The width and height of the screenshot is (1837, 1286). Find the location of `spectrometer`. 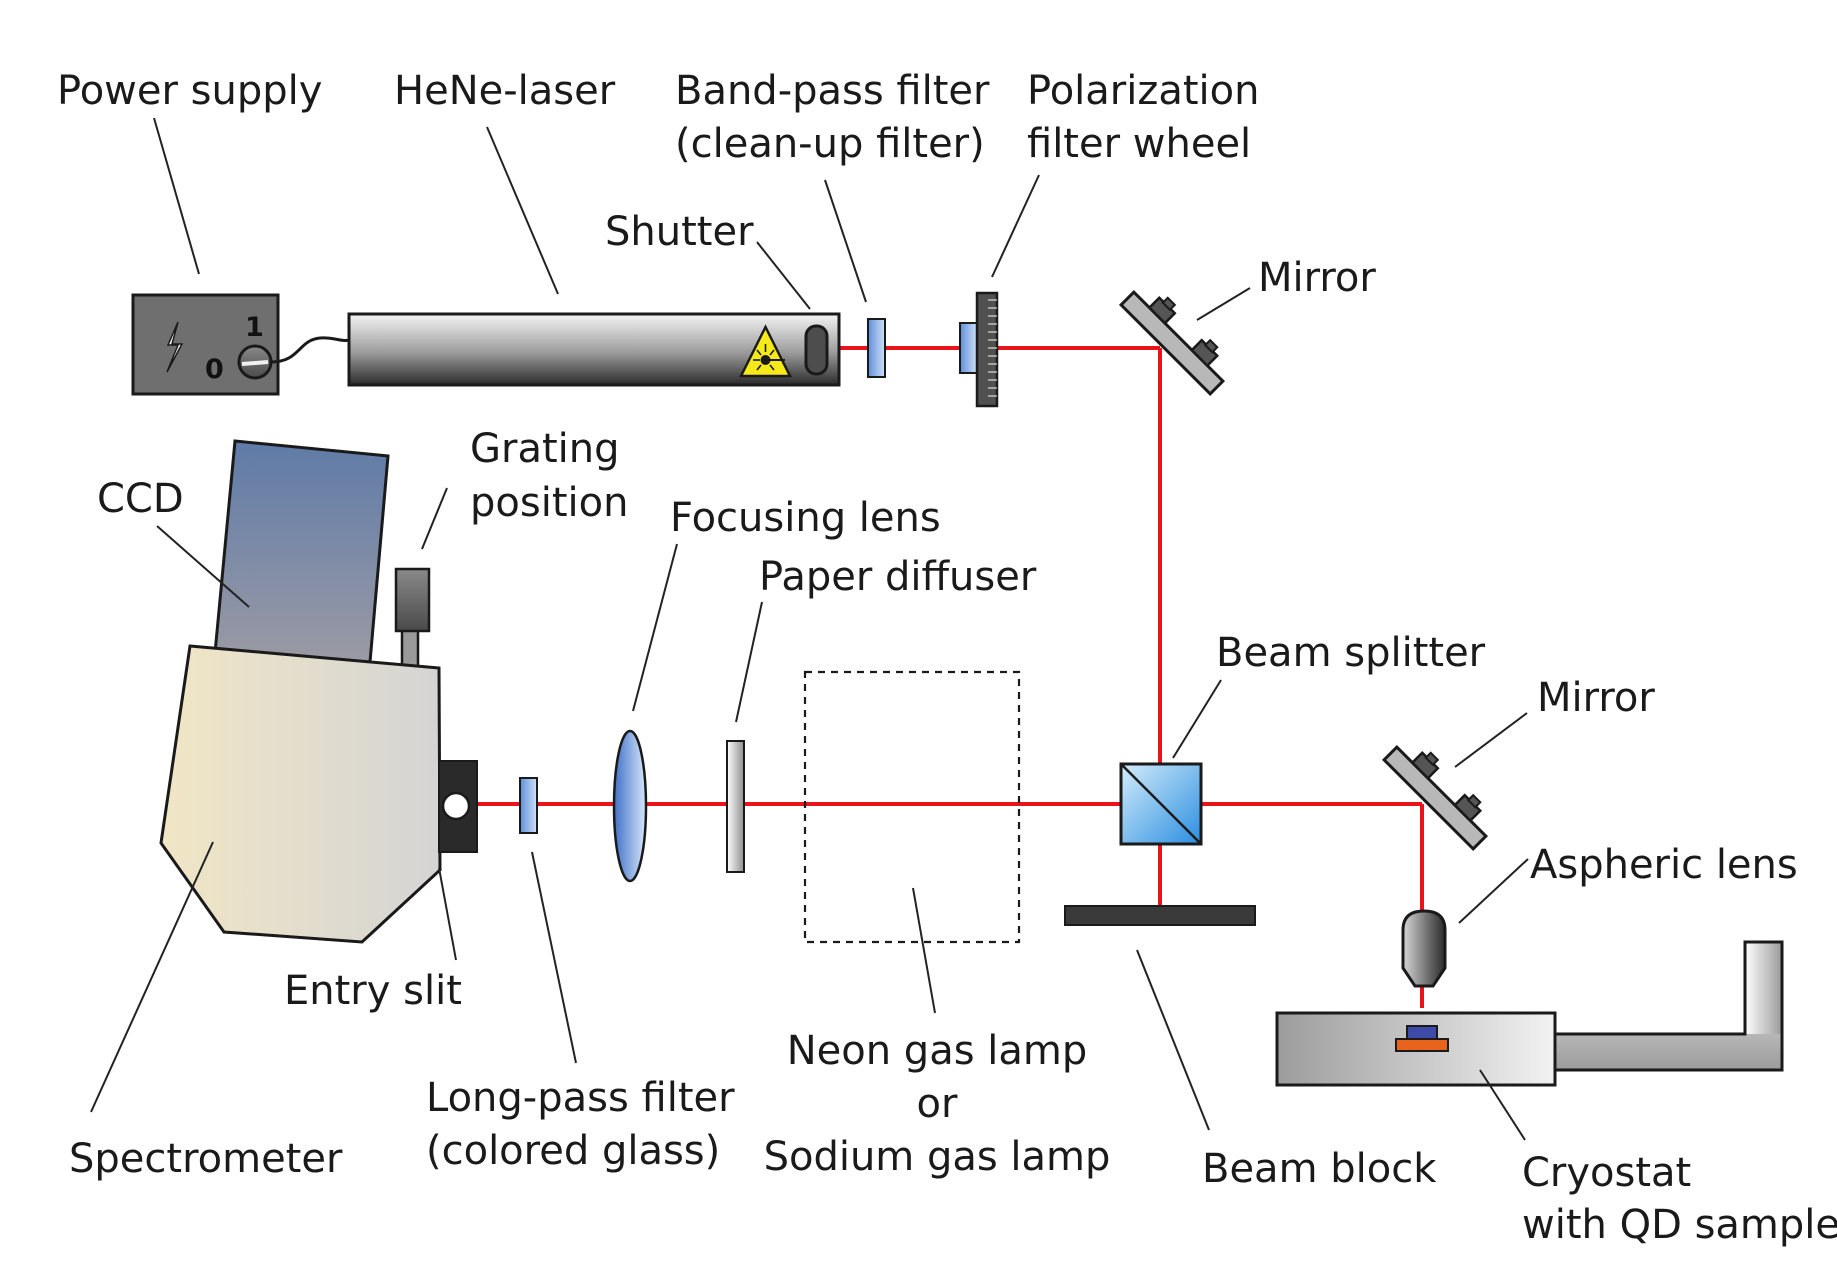

spectrometer is located at coordinates (300, 794).